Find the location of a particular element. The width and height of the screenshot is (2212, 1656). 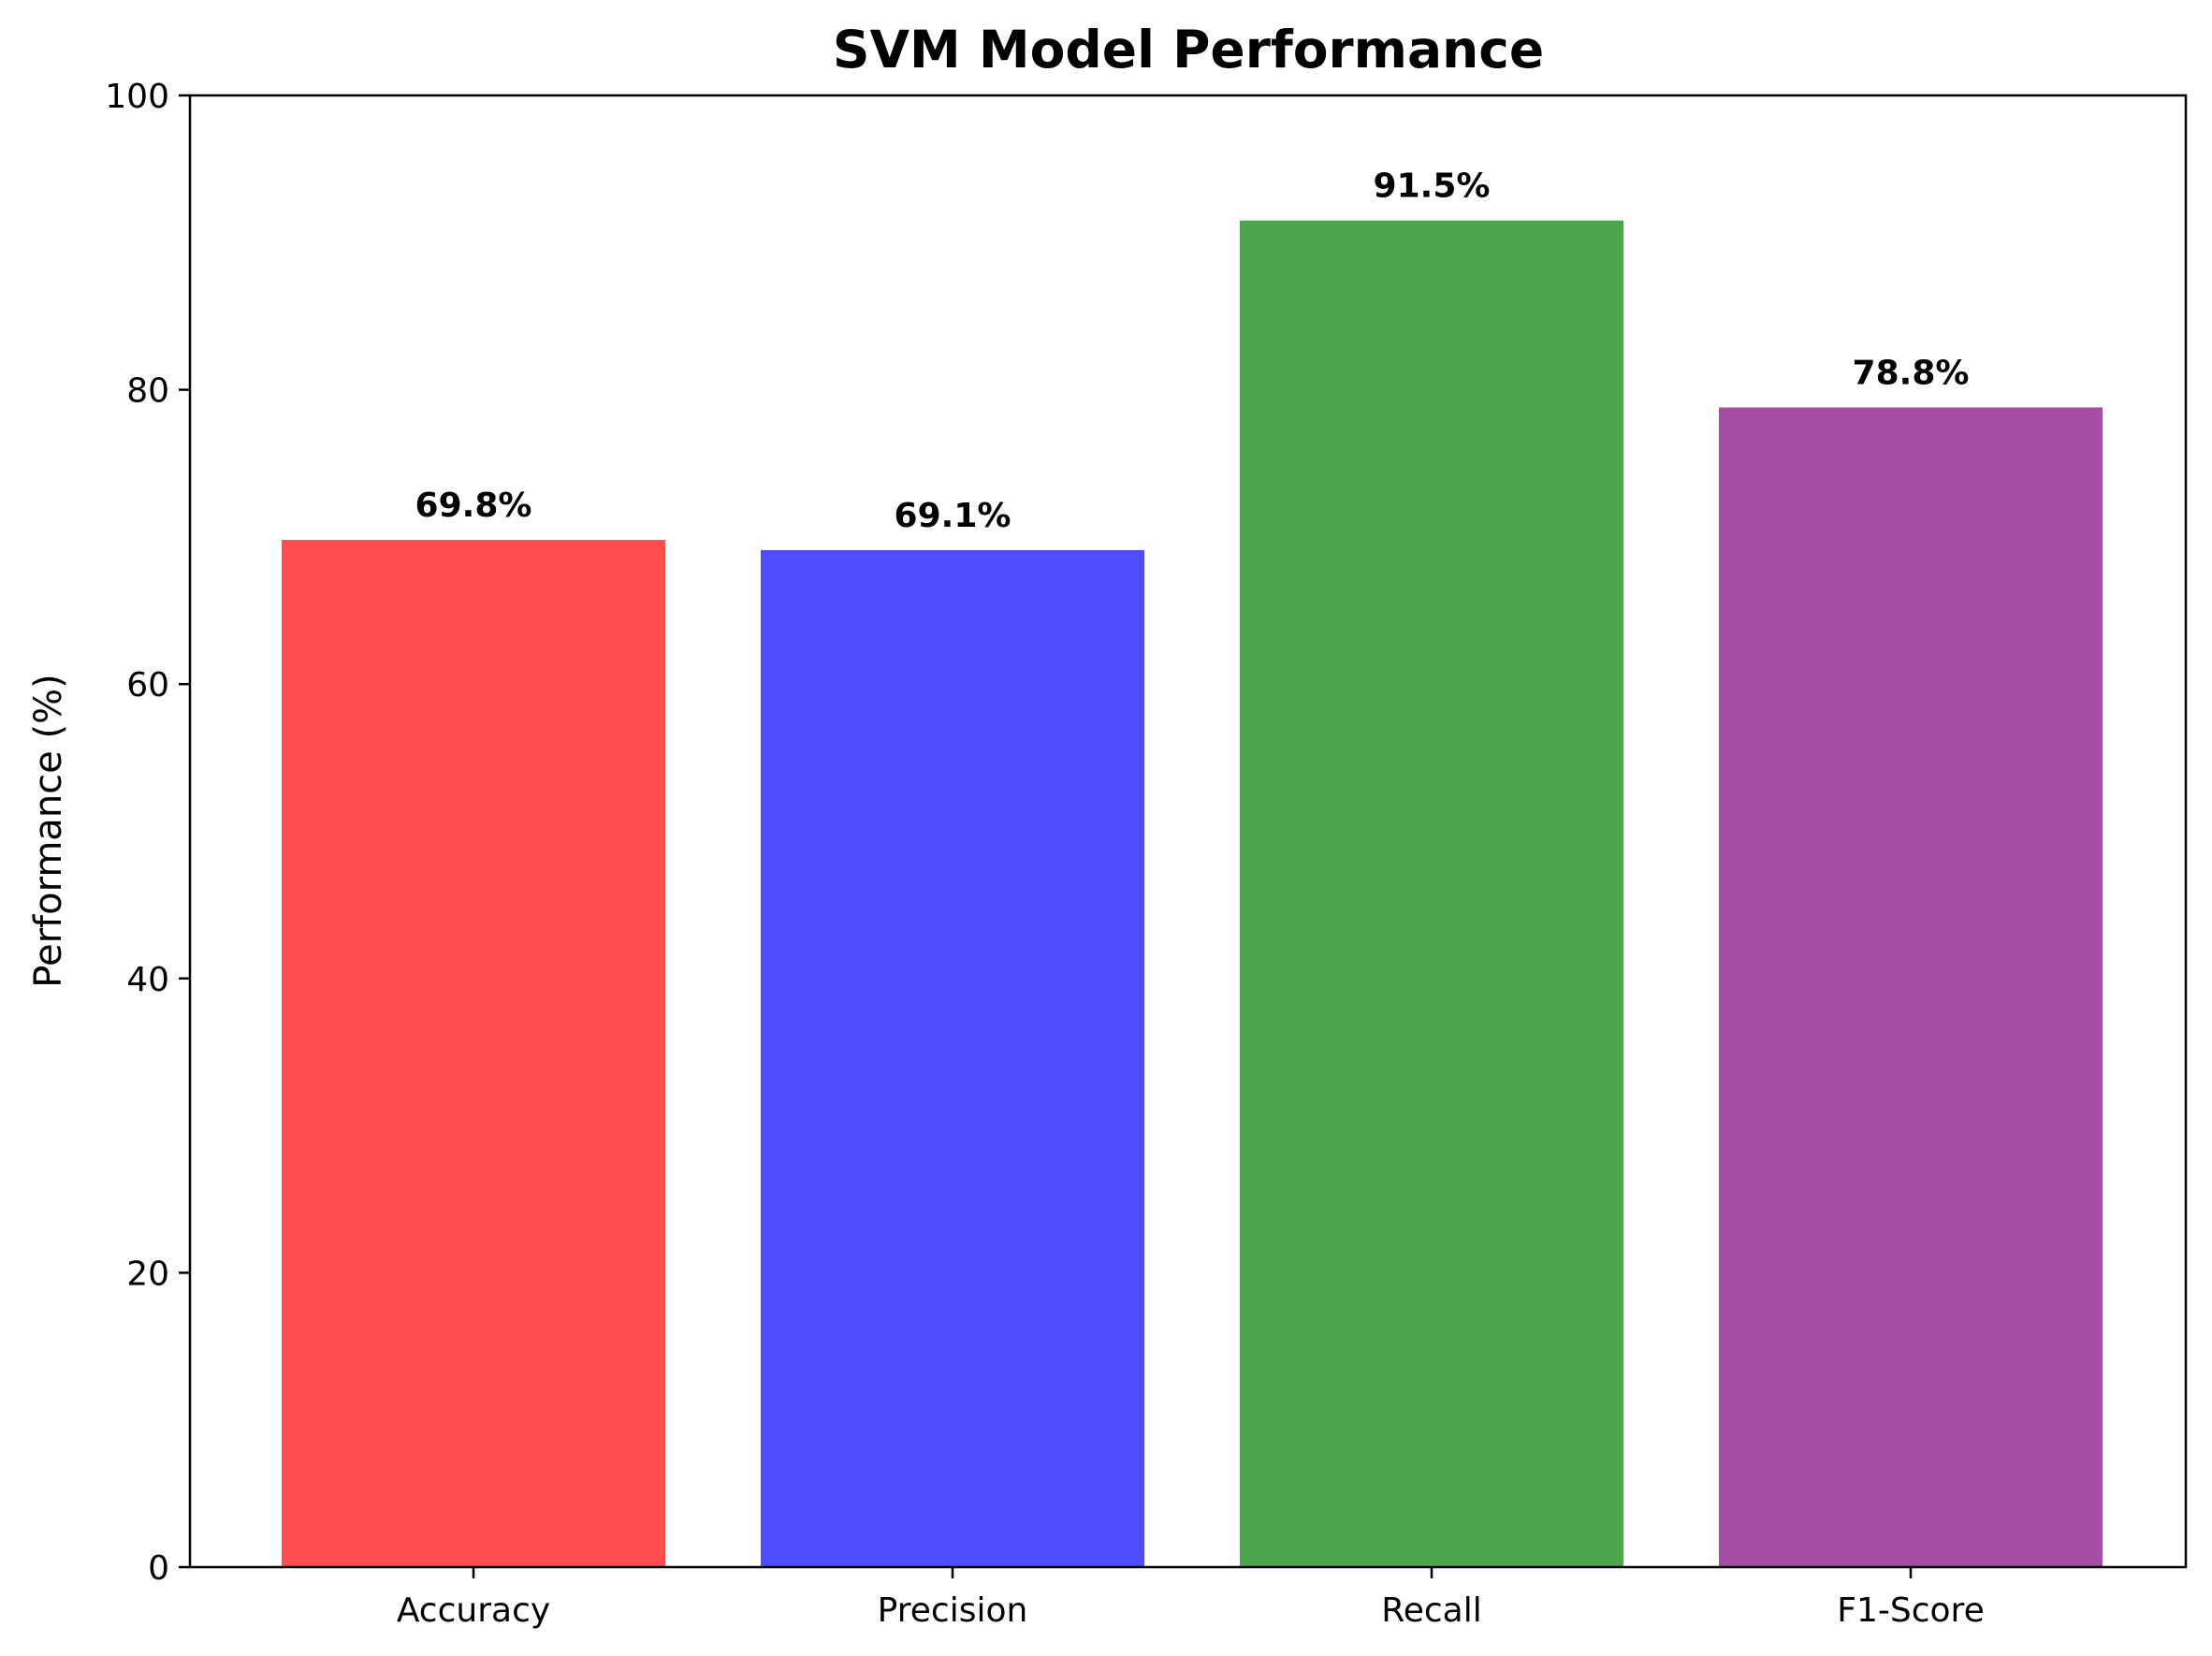

data-label-precision: 69.1% is located at coordinates (953, 516).